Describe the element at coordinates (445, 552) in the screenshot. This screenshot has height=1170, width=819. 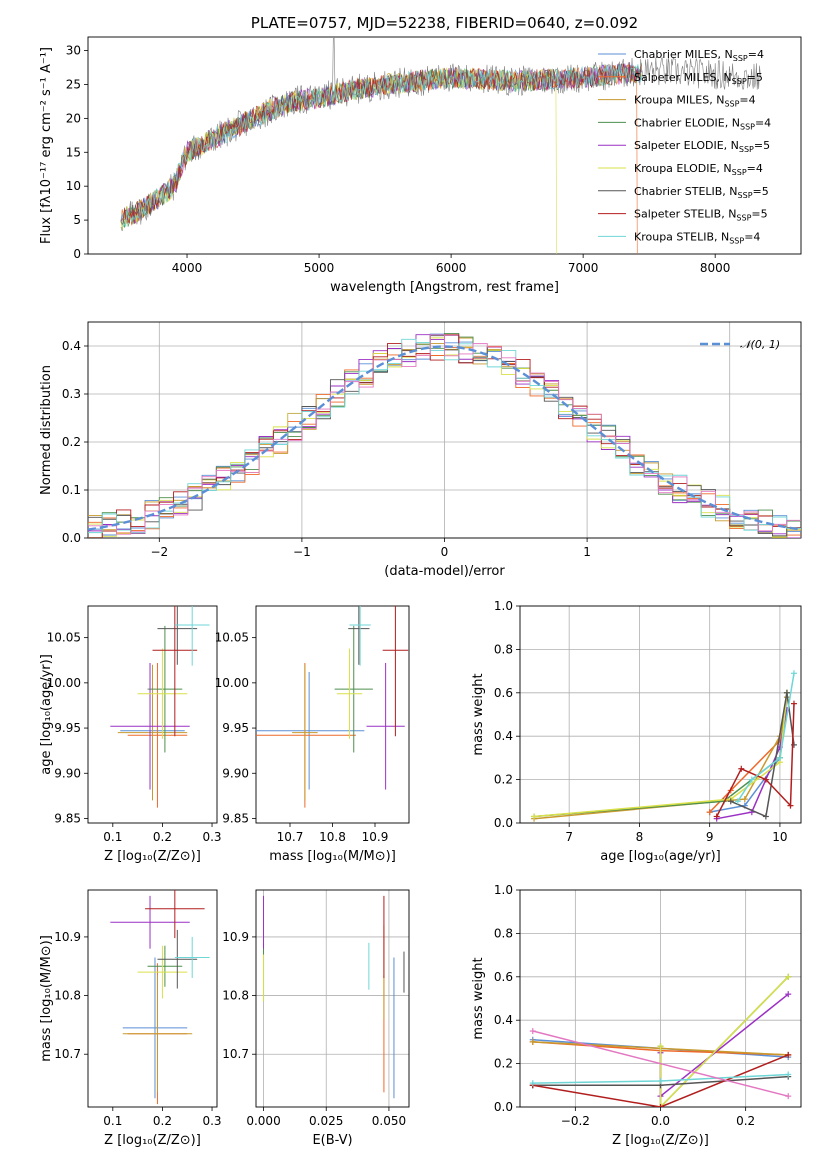
I see `x-tick-label: 0` at that location.